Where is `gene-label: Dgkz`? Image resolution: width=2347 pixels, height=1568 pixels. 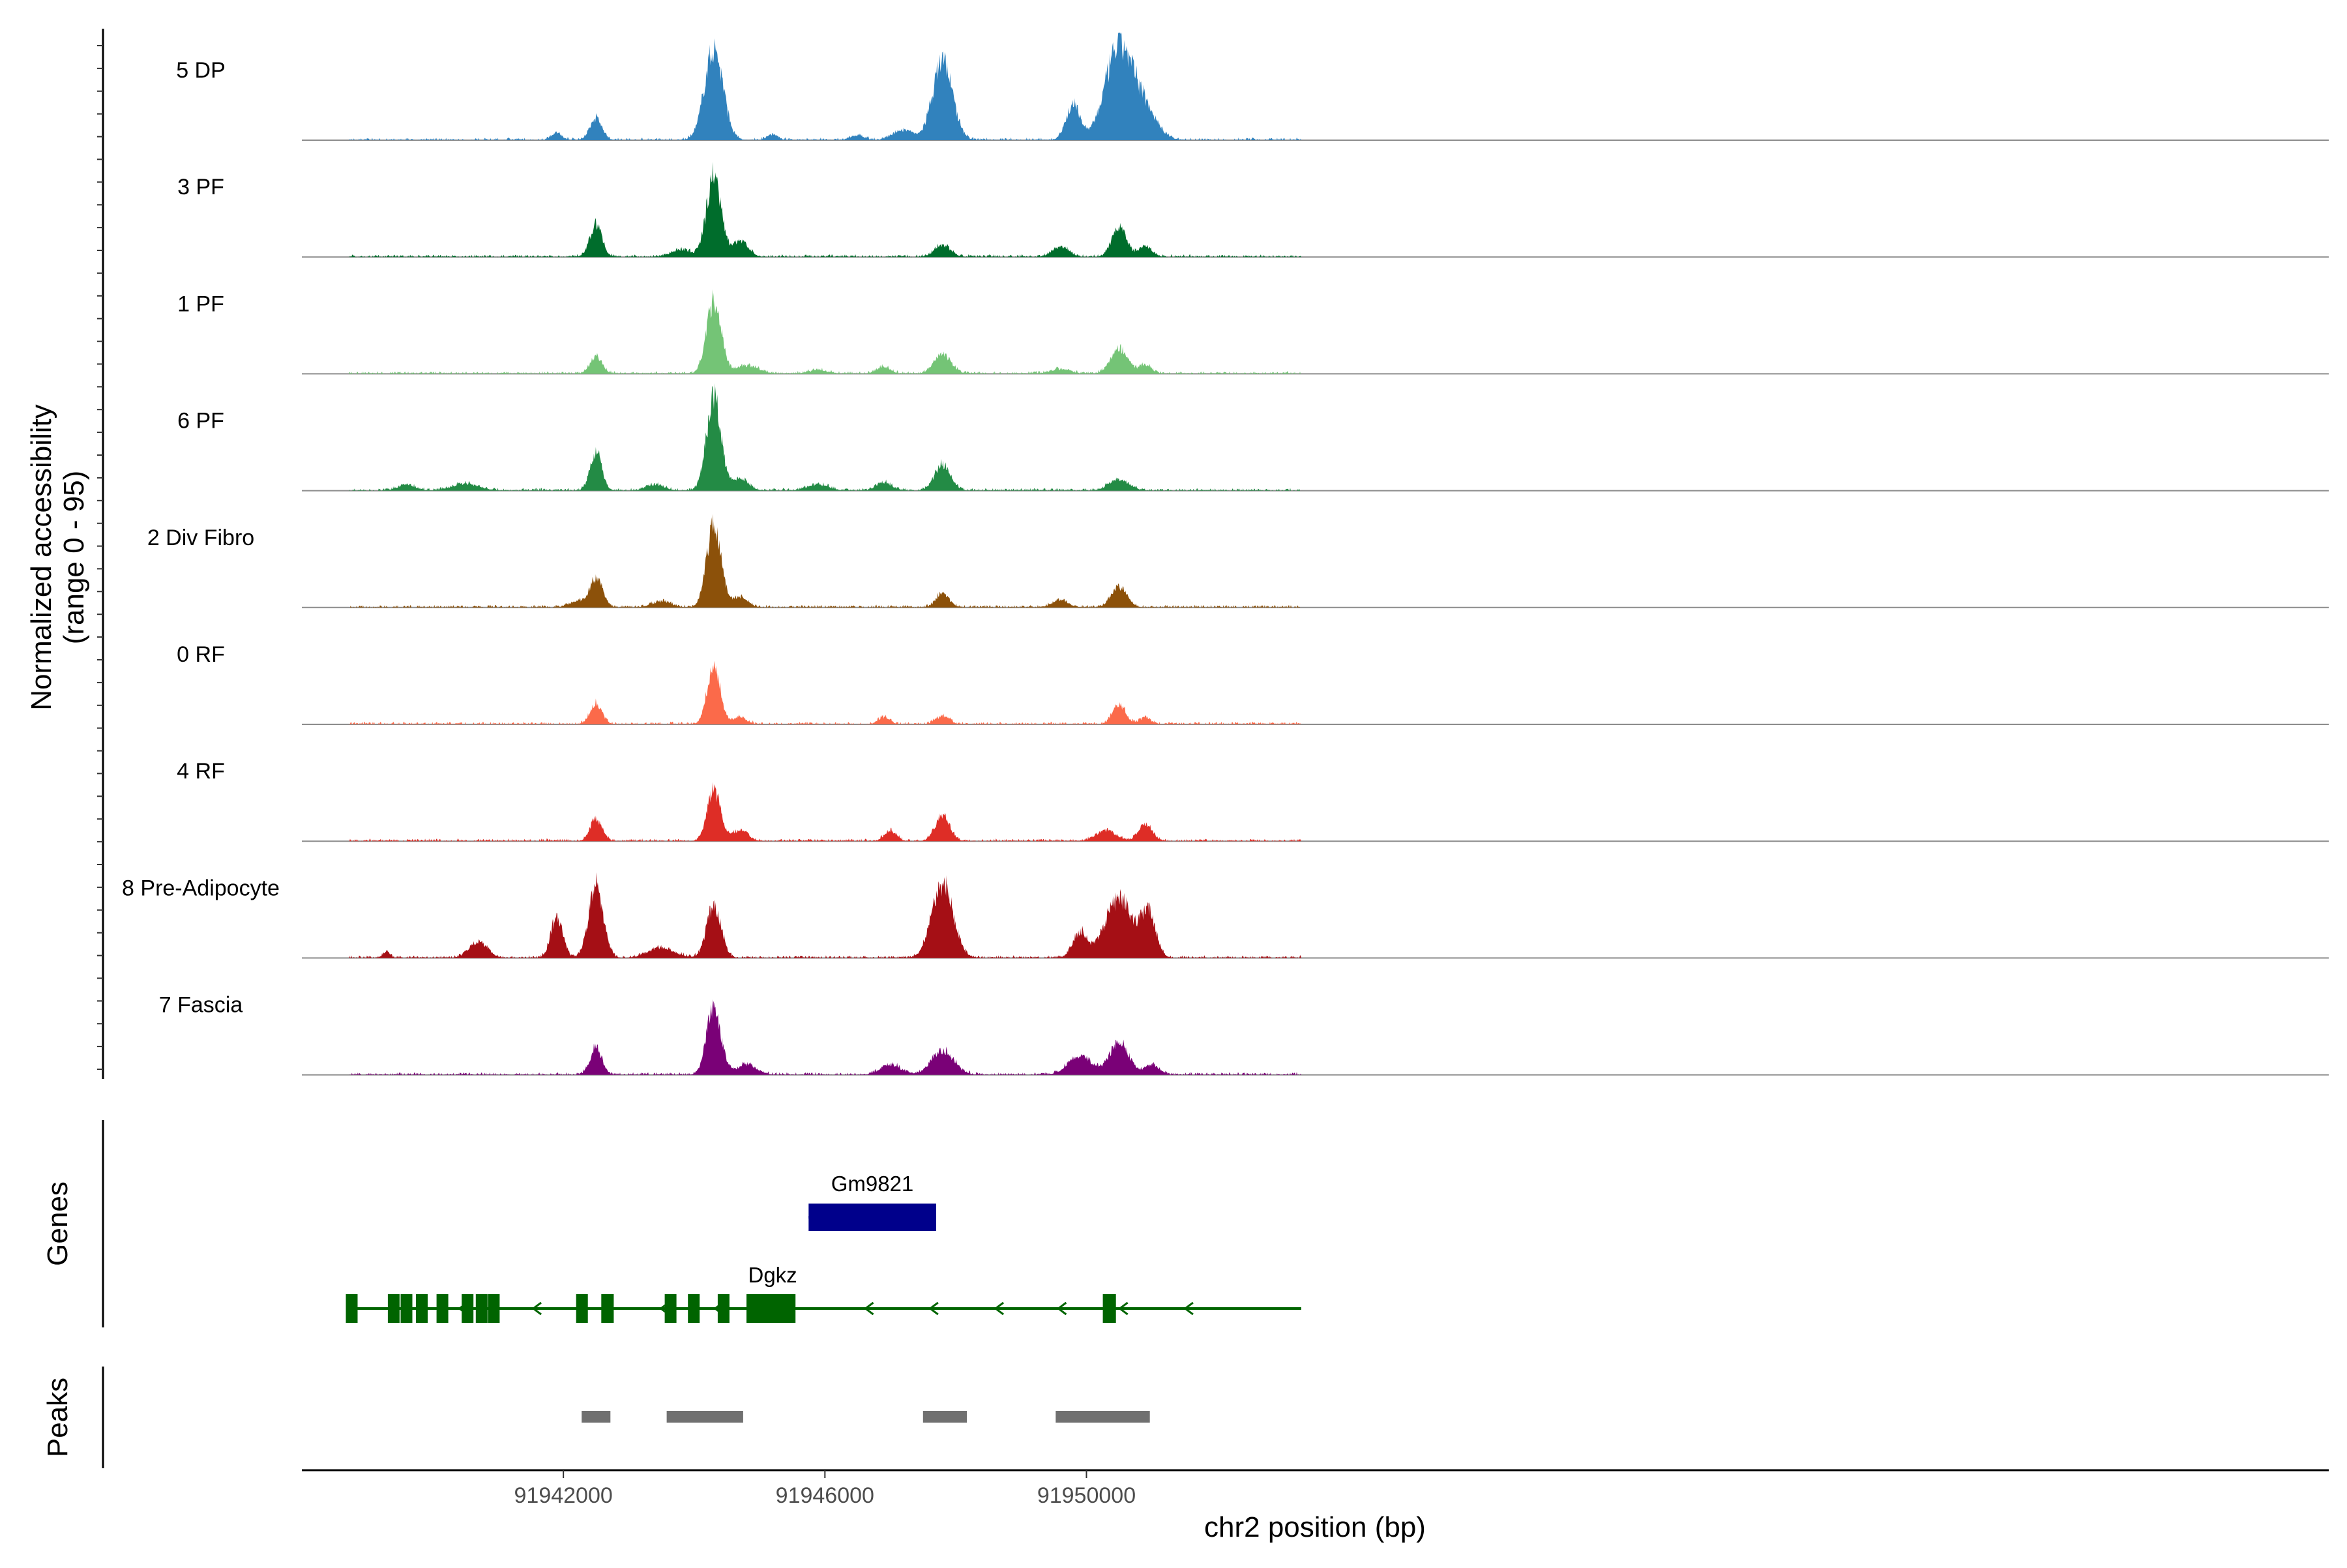
gene-label: Dgkz is located at coordinates (772, 1275).